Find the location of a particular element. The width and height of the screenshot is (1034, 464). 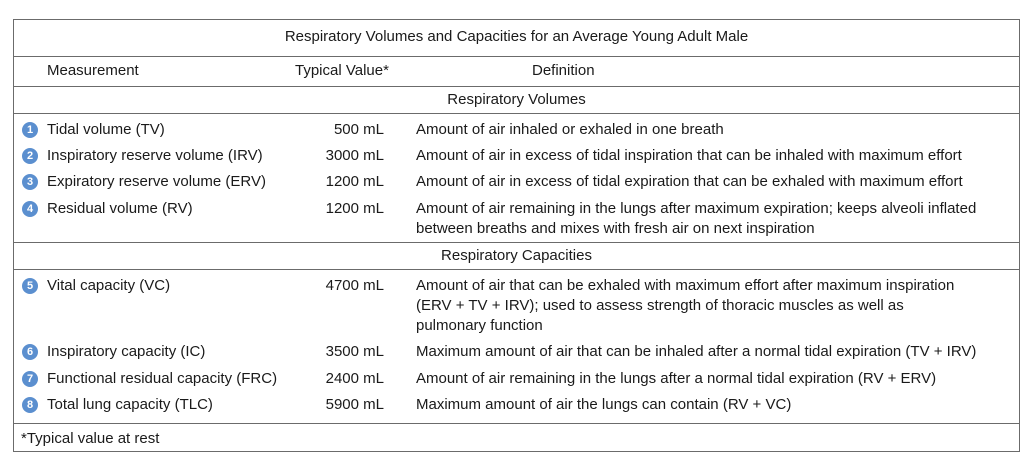

value-cell: 2400 mL is located at coordinates (354, 378).